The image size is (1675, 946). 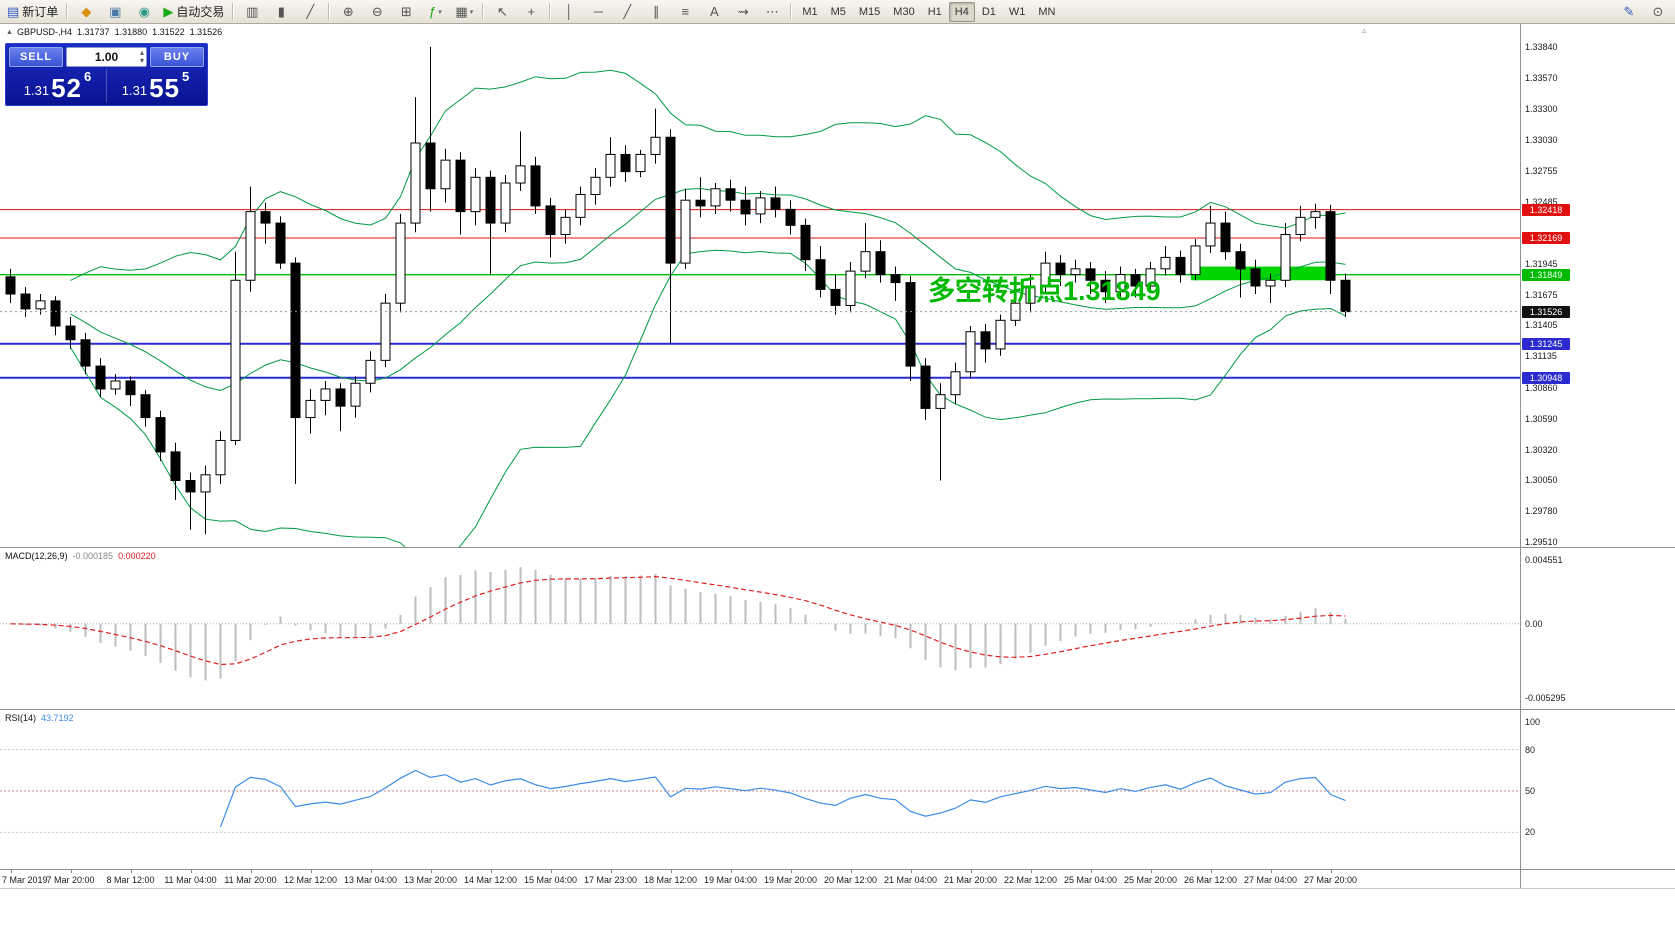 I want to click on channel-icon: ∥, so click(x=656, y=11).